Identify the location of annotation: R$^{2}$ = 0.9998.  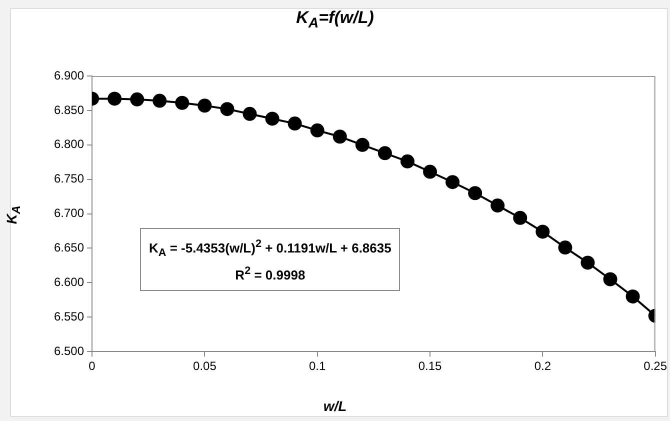
(270, 274).